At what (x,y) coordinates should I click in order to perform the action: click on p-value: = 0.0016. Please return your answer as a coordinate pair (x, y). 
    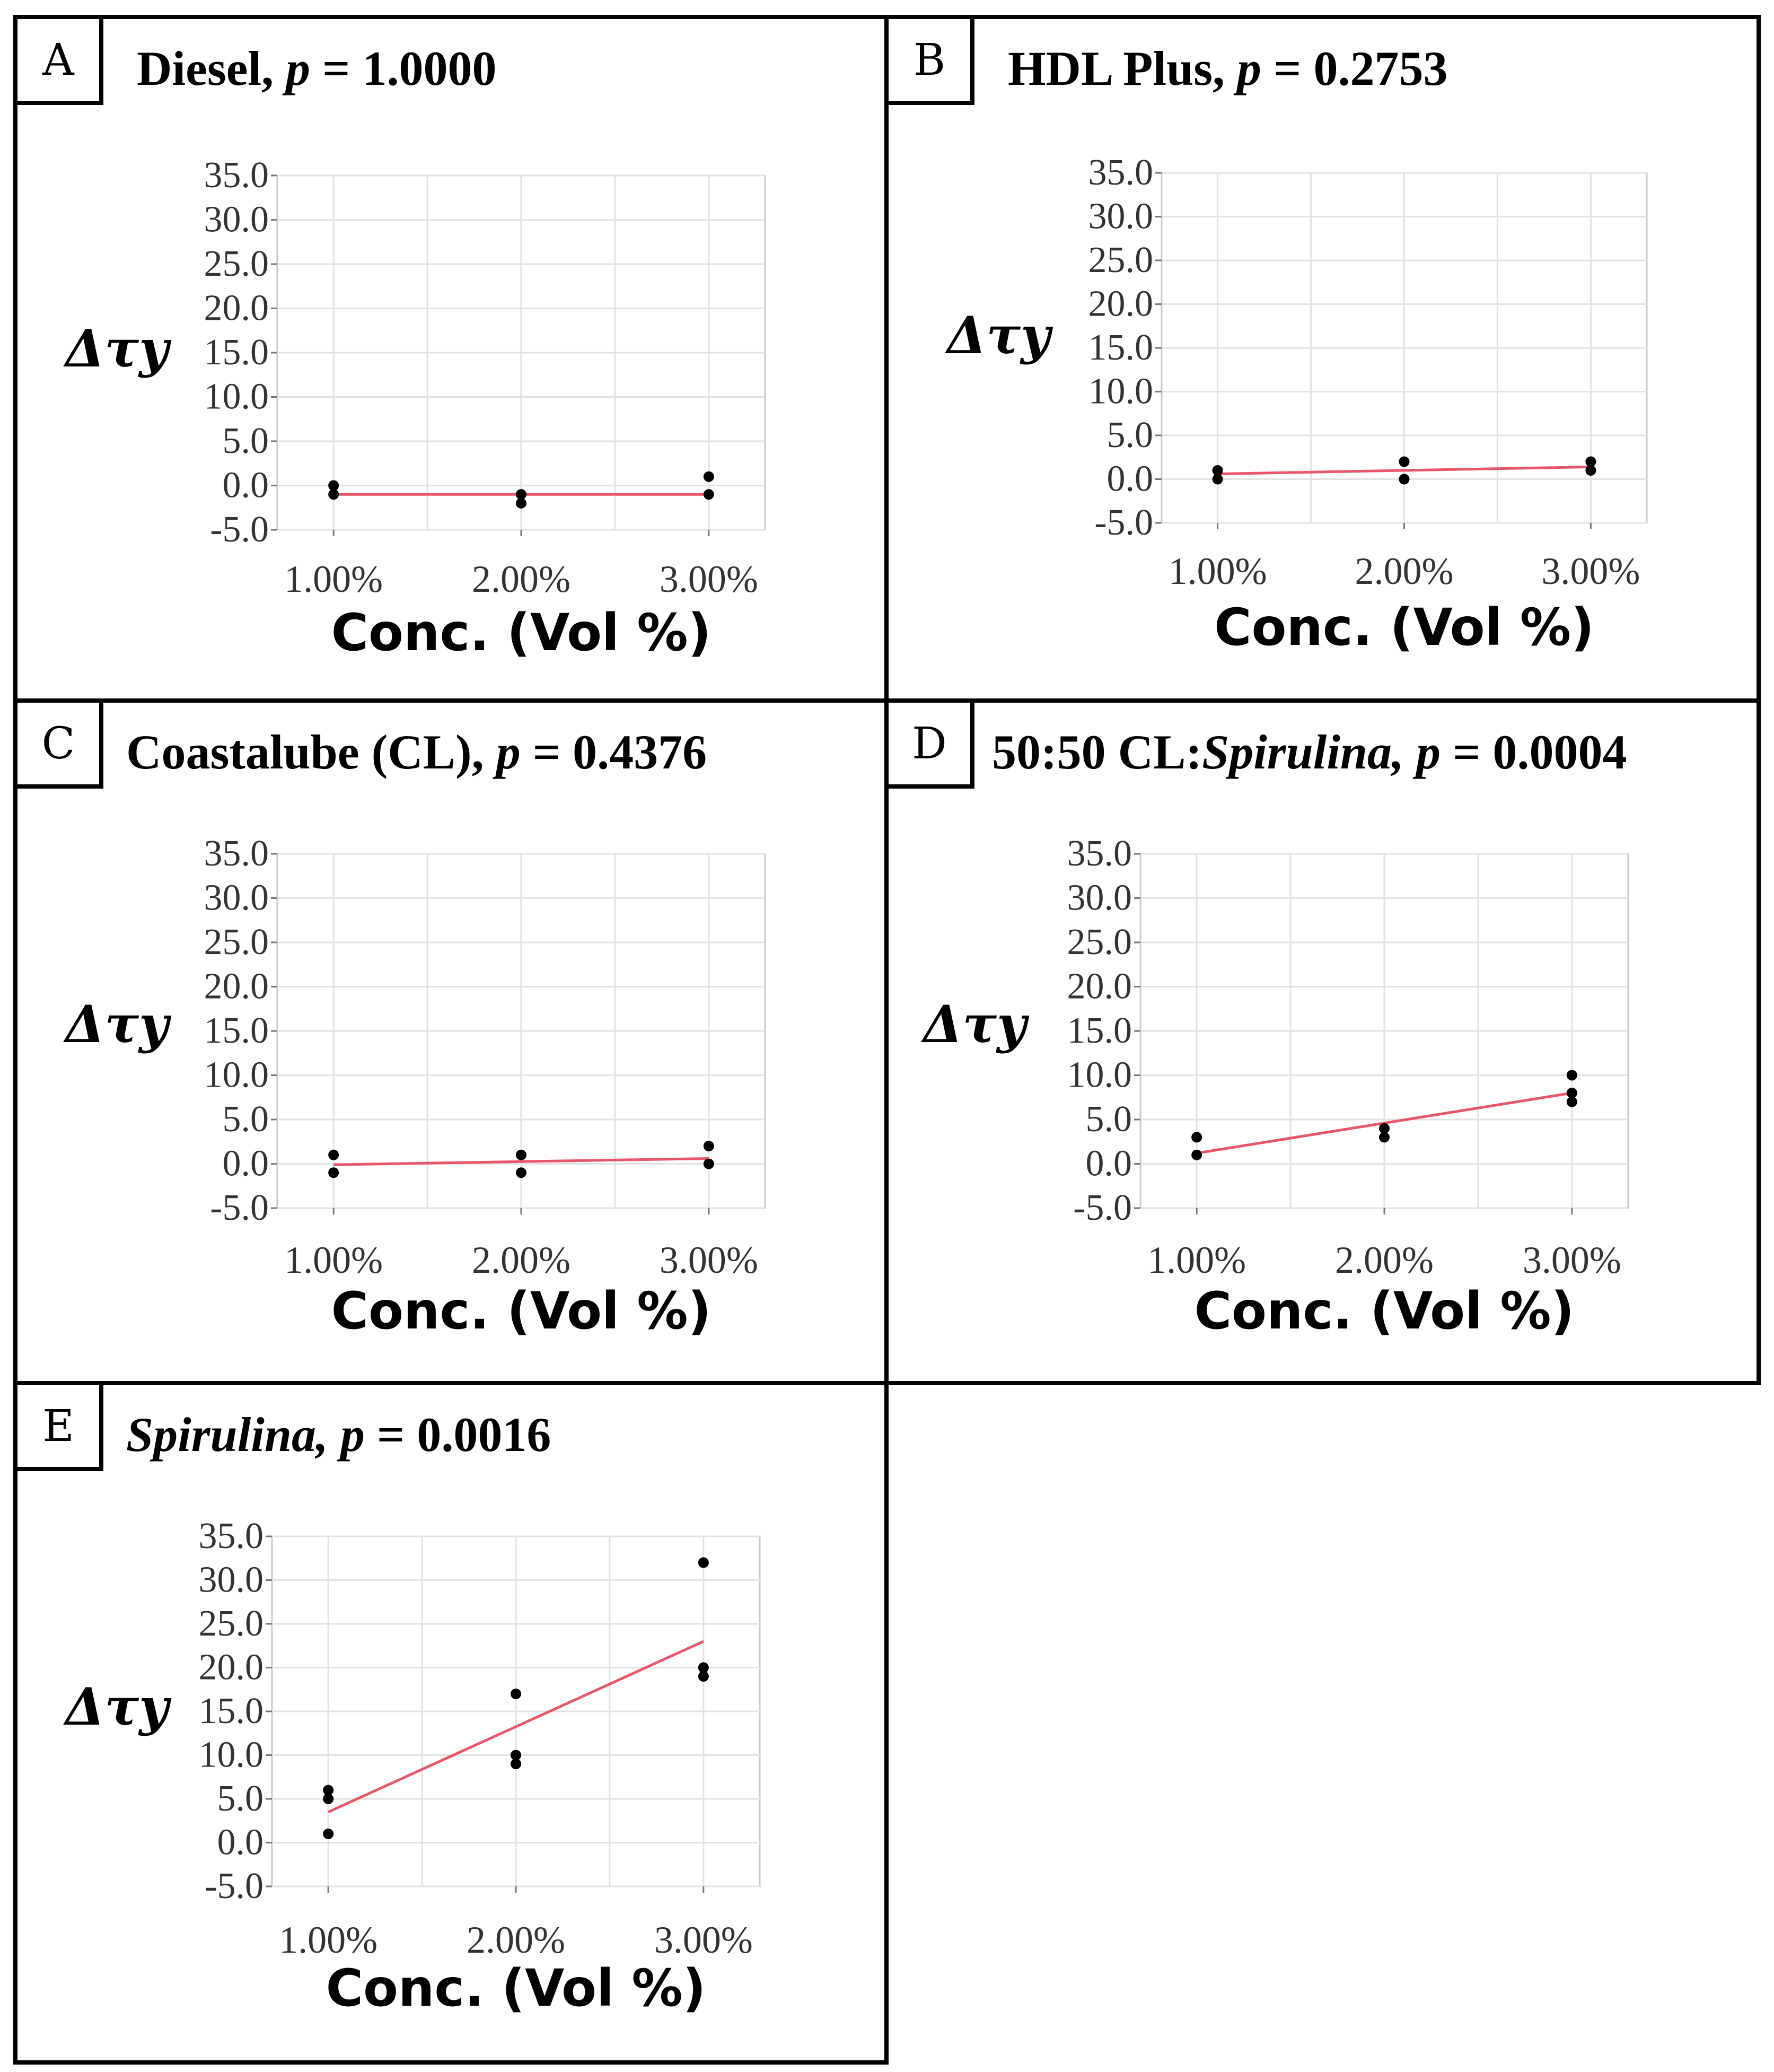
    Looking at the image, I should click on (457, 1434).